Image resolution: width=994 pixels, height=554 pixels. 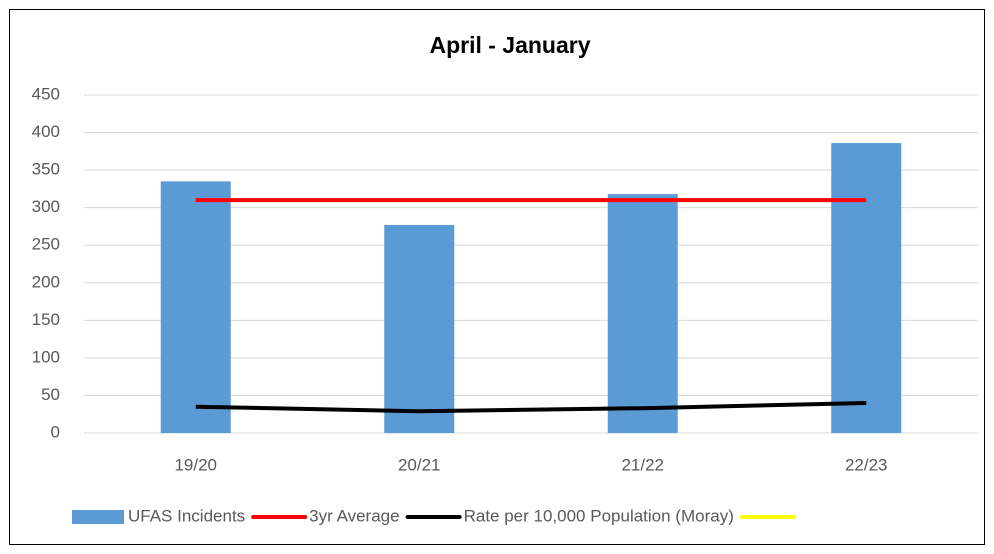 I want to click on chart-title: April - January, so click(x=509, y=45).